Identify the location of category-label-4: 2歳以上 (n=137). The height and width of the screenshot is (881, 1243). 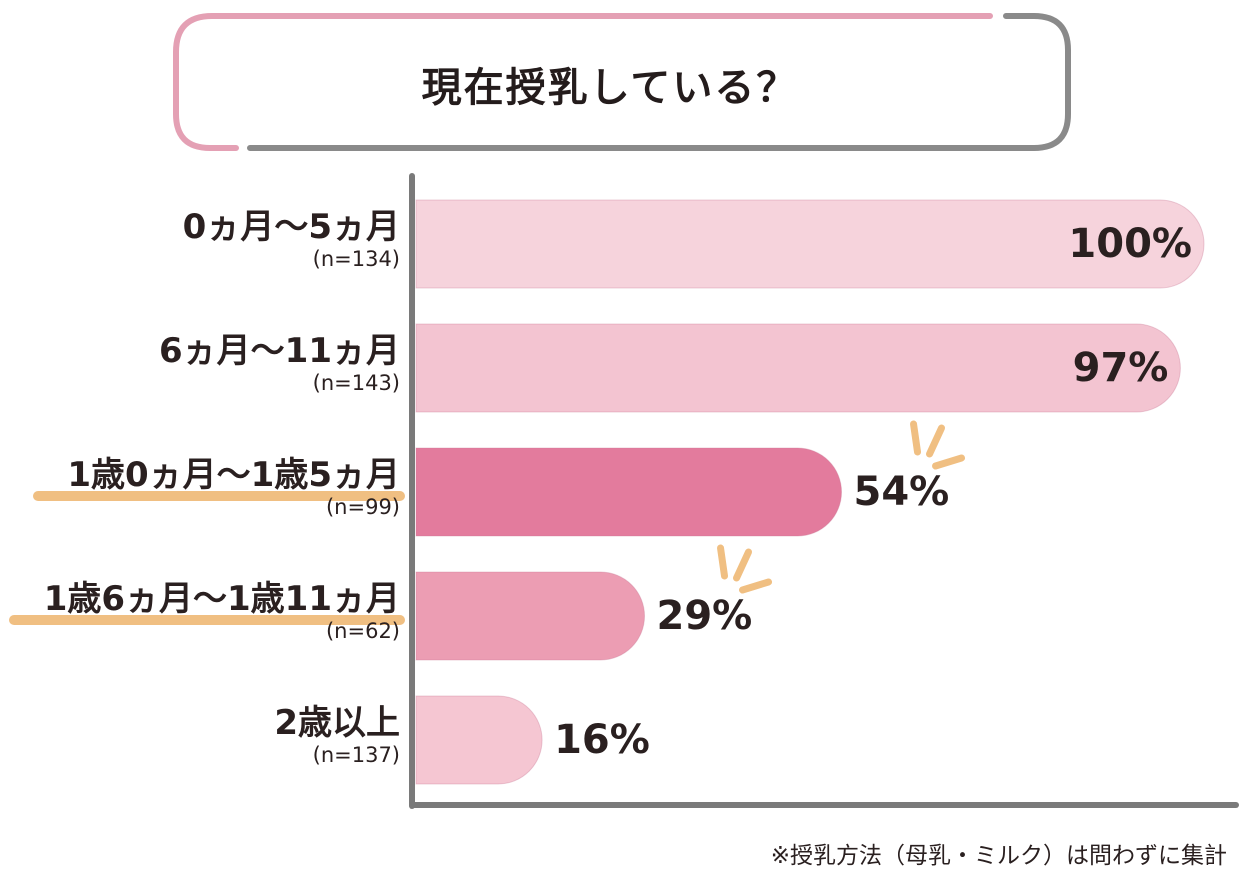
(337, 736).